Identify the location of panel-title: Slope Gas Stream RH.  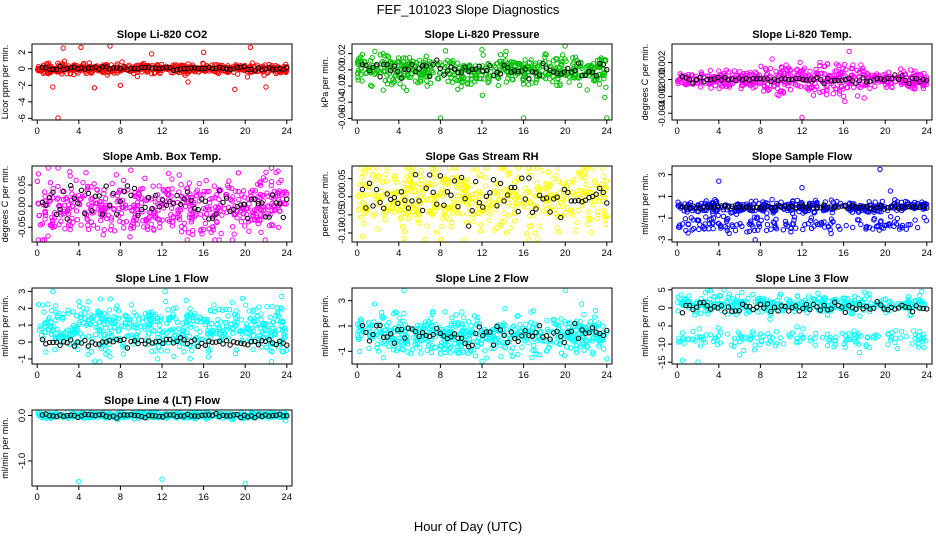
(481, 157).